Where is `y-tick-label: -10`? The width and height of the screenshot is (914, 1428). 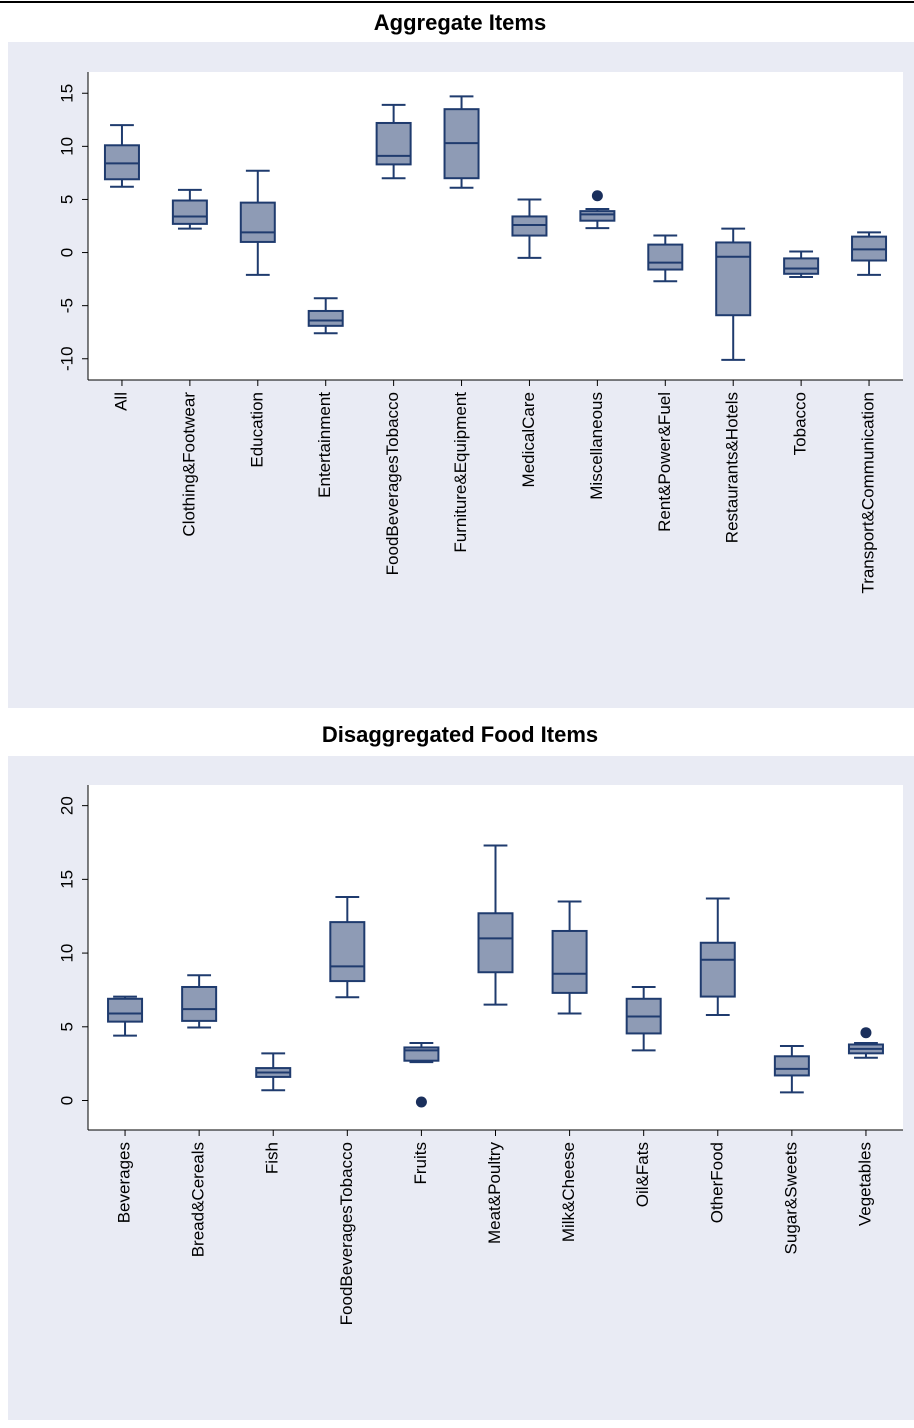 y-tick-label: -10 is located at coordinates (66, 358).